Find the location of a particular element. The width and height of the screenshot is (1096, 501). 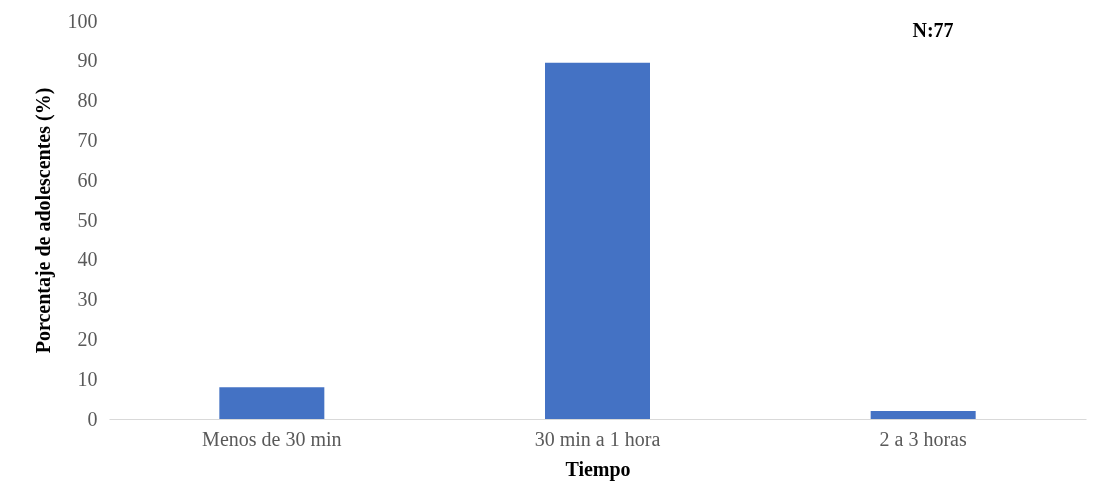

y-tick-label: 50 is located at coordinates (87, 219).